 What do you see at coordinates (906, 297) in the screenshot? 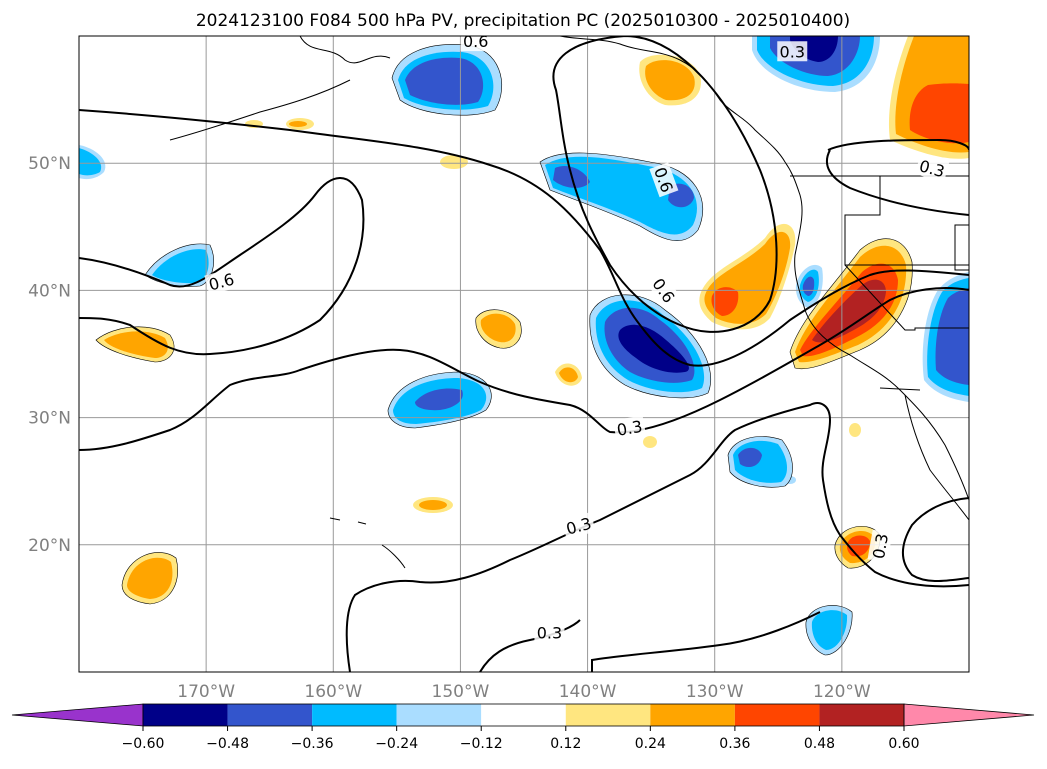
I see `state-borders-south` at bounding box center [906, 297].